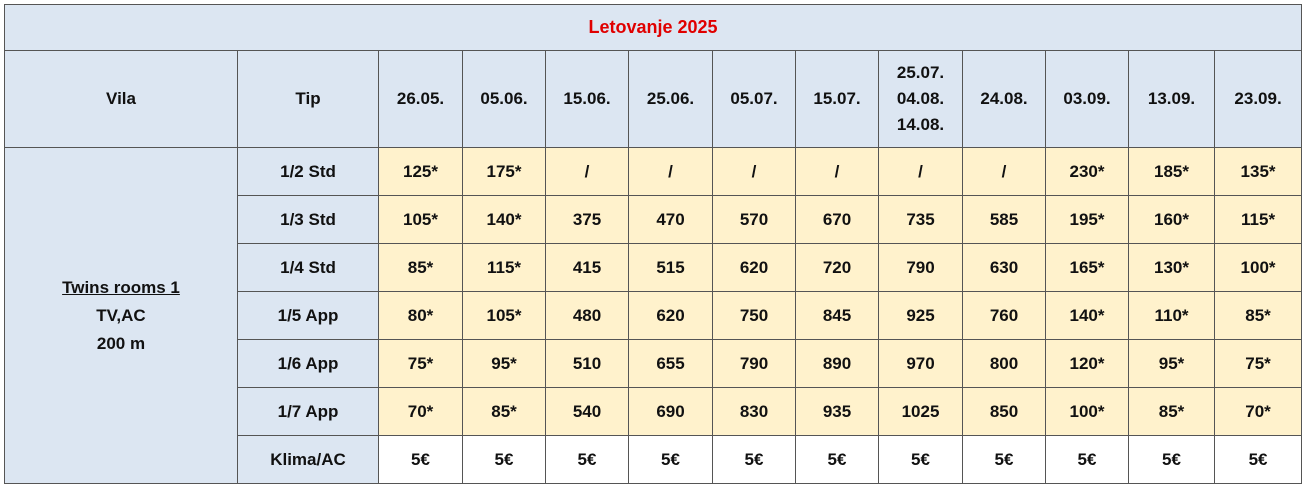 This screenshot has height=488, width=1305. What do you see at coordinates (1171, 219) in the screenshot?
I see `price-cell: 160*` at bounding box center [1171, 219].